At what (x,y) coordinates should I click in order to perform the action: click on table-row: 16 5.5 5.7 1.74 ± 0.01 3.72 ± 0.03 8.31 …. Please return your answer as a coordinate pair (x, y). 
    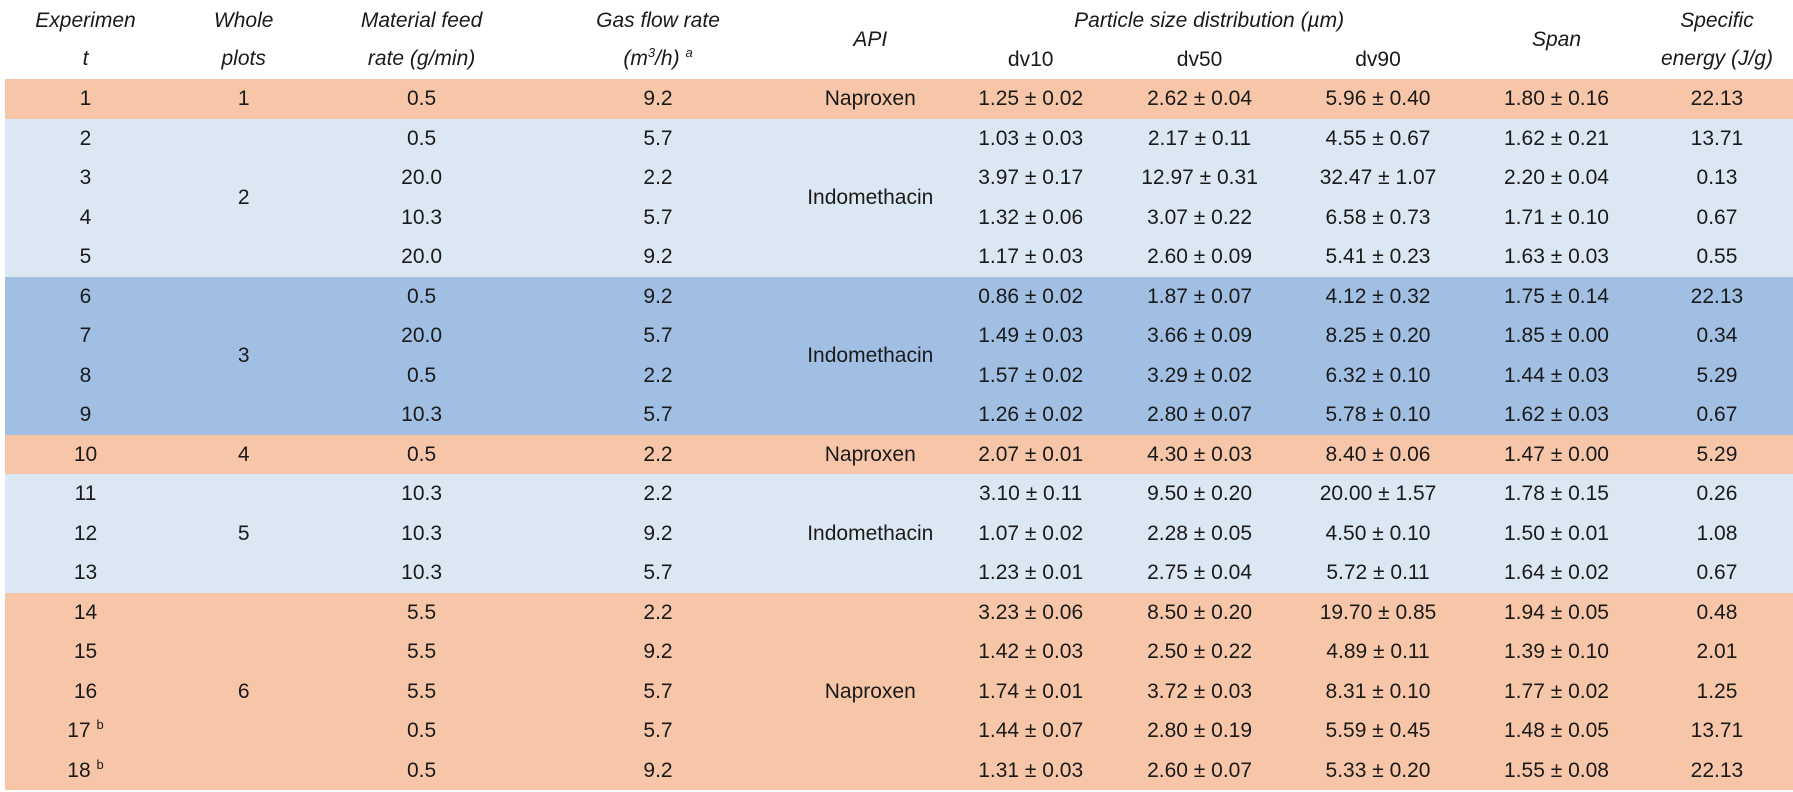
    Looking at the image, I should click on (899, 691).